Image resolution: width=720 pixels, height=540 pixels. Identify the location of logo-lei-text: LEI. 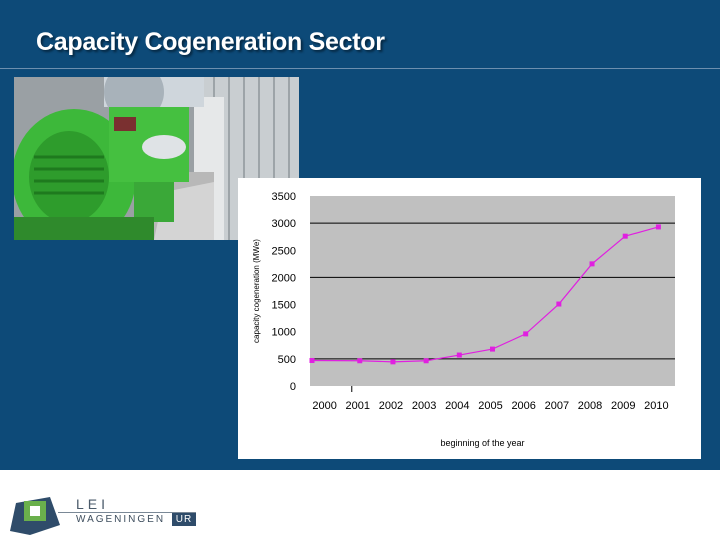
(93, 504).